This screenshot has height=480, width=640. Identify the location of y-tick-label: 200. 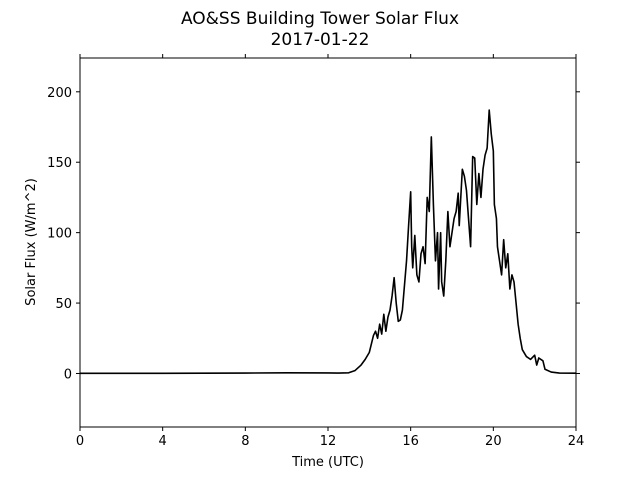
(59, 93).